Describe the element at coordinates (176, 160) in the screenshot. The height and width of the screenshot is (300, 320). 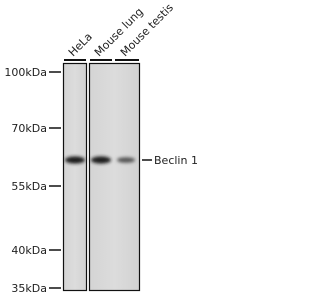
I see `band-label: Beclin 1` at that location.